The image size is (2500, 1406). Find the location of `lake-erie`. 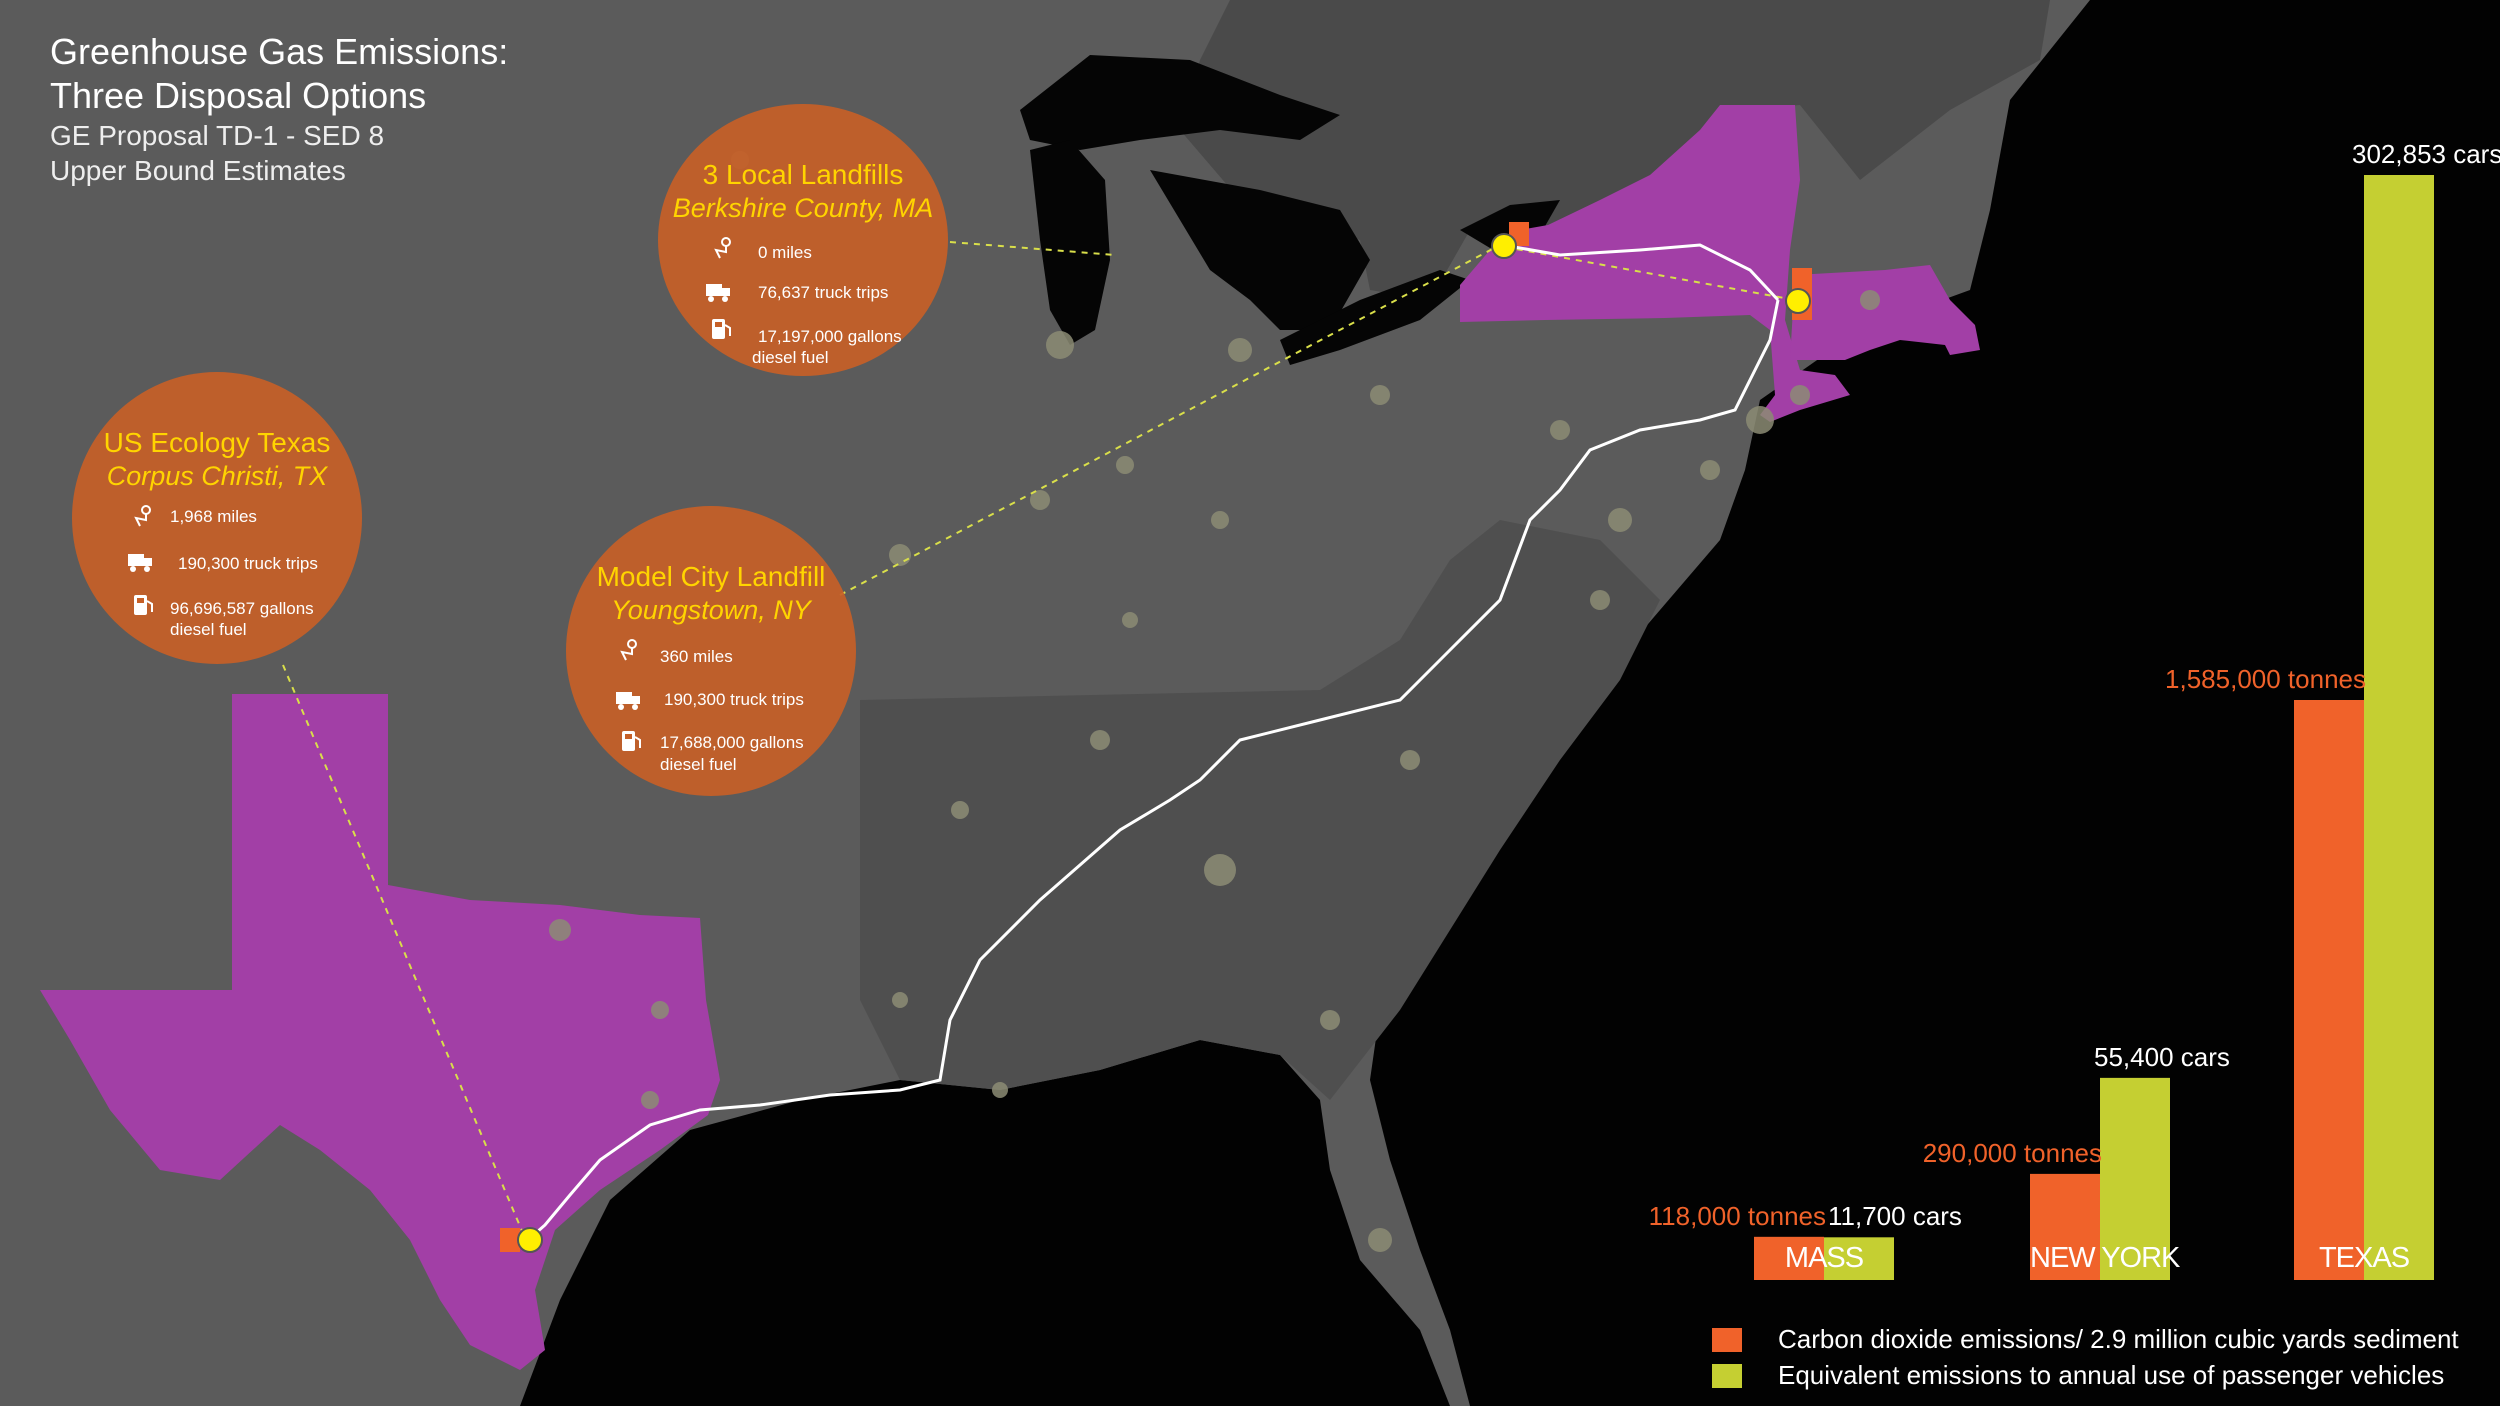

lake-erie is located at coordinates (1375, 317).